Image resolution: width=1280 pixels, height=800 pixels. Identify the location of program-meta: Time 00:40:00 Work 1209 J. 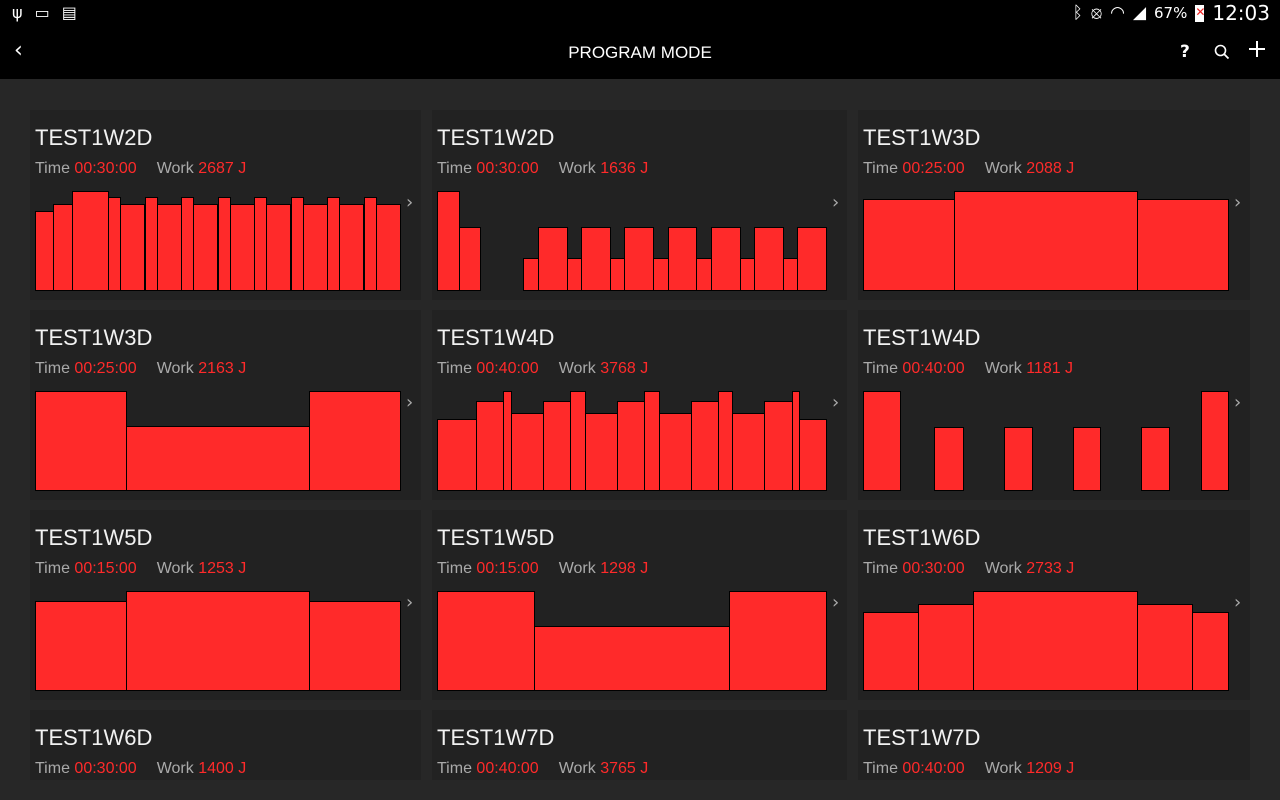
(968, 769).